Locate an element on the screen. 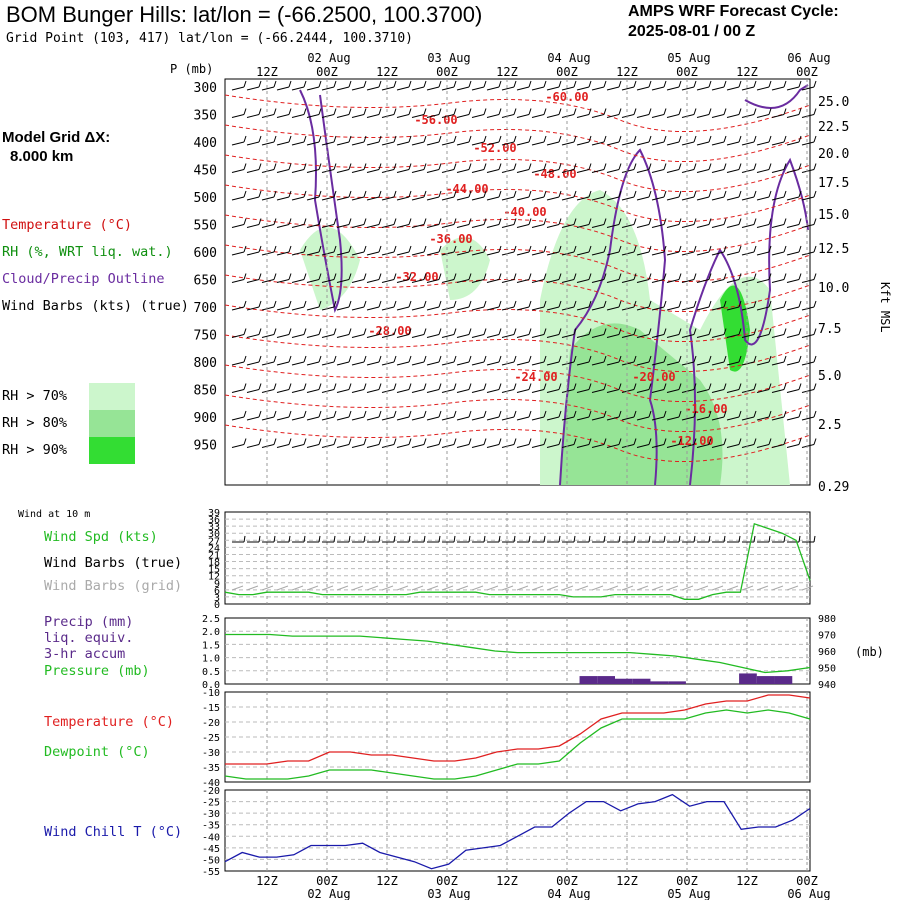  pressure-tick-label: 400 is located at coordinates (205, 143).